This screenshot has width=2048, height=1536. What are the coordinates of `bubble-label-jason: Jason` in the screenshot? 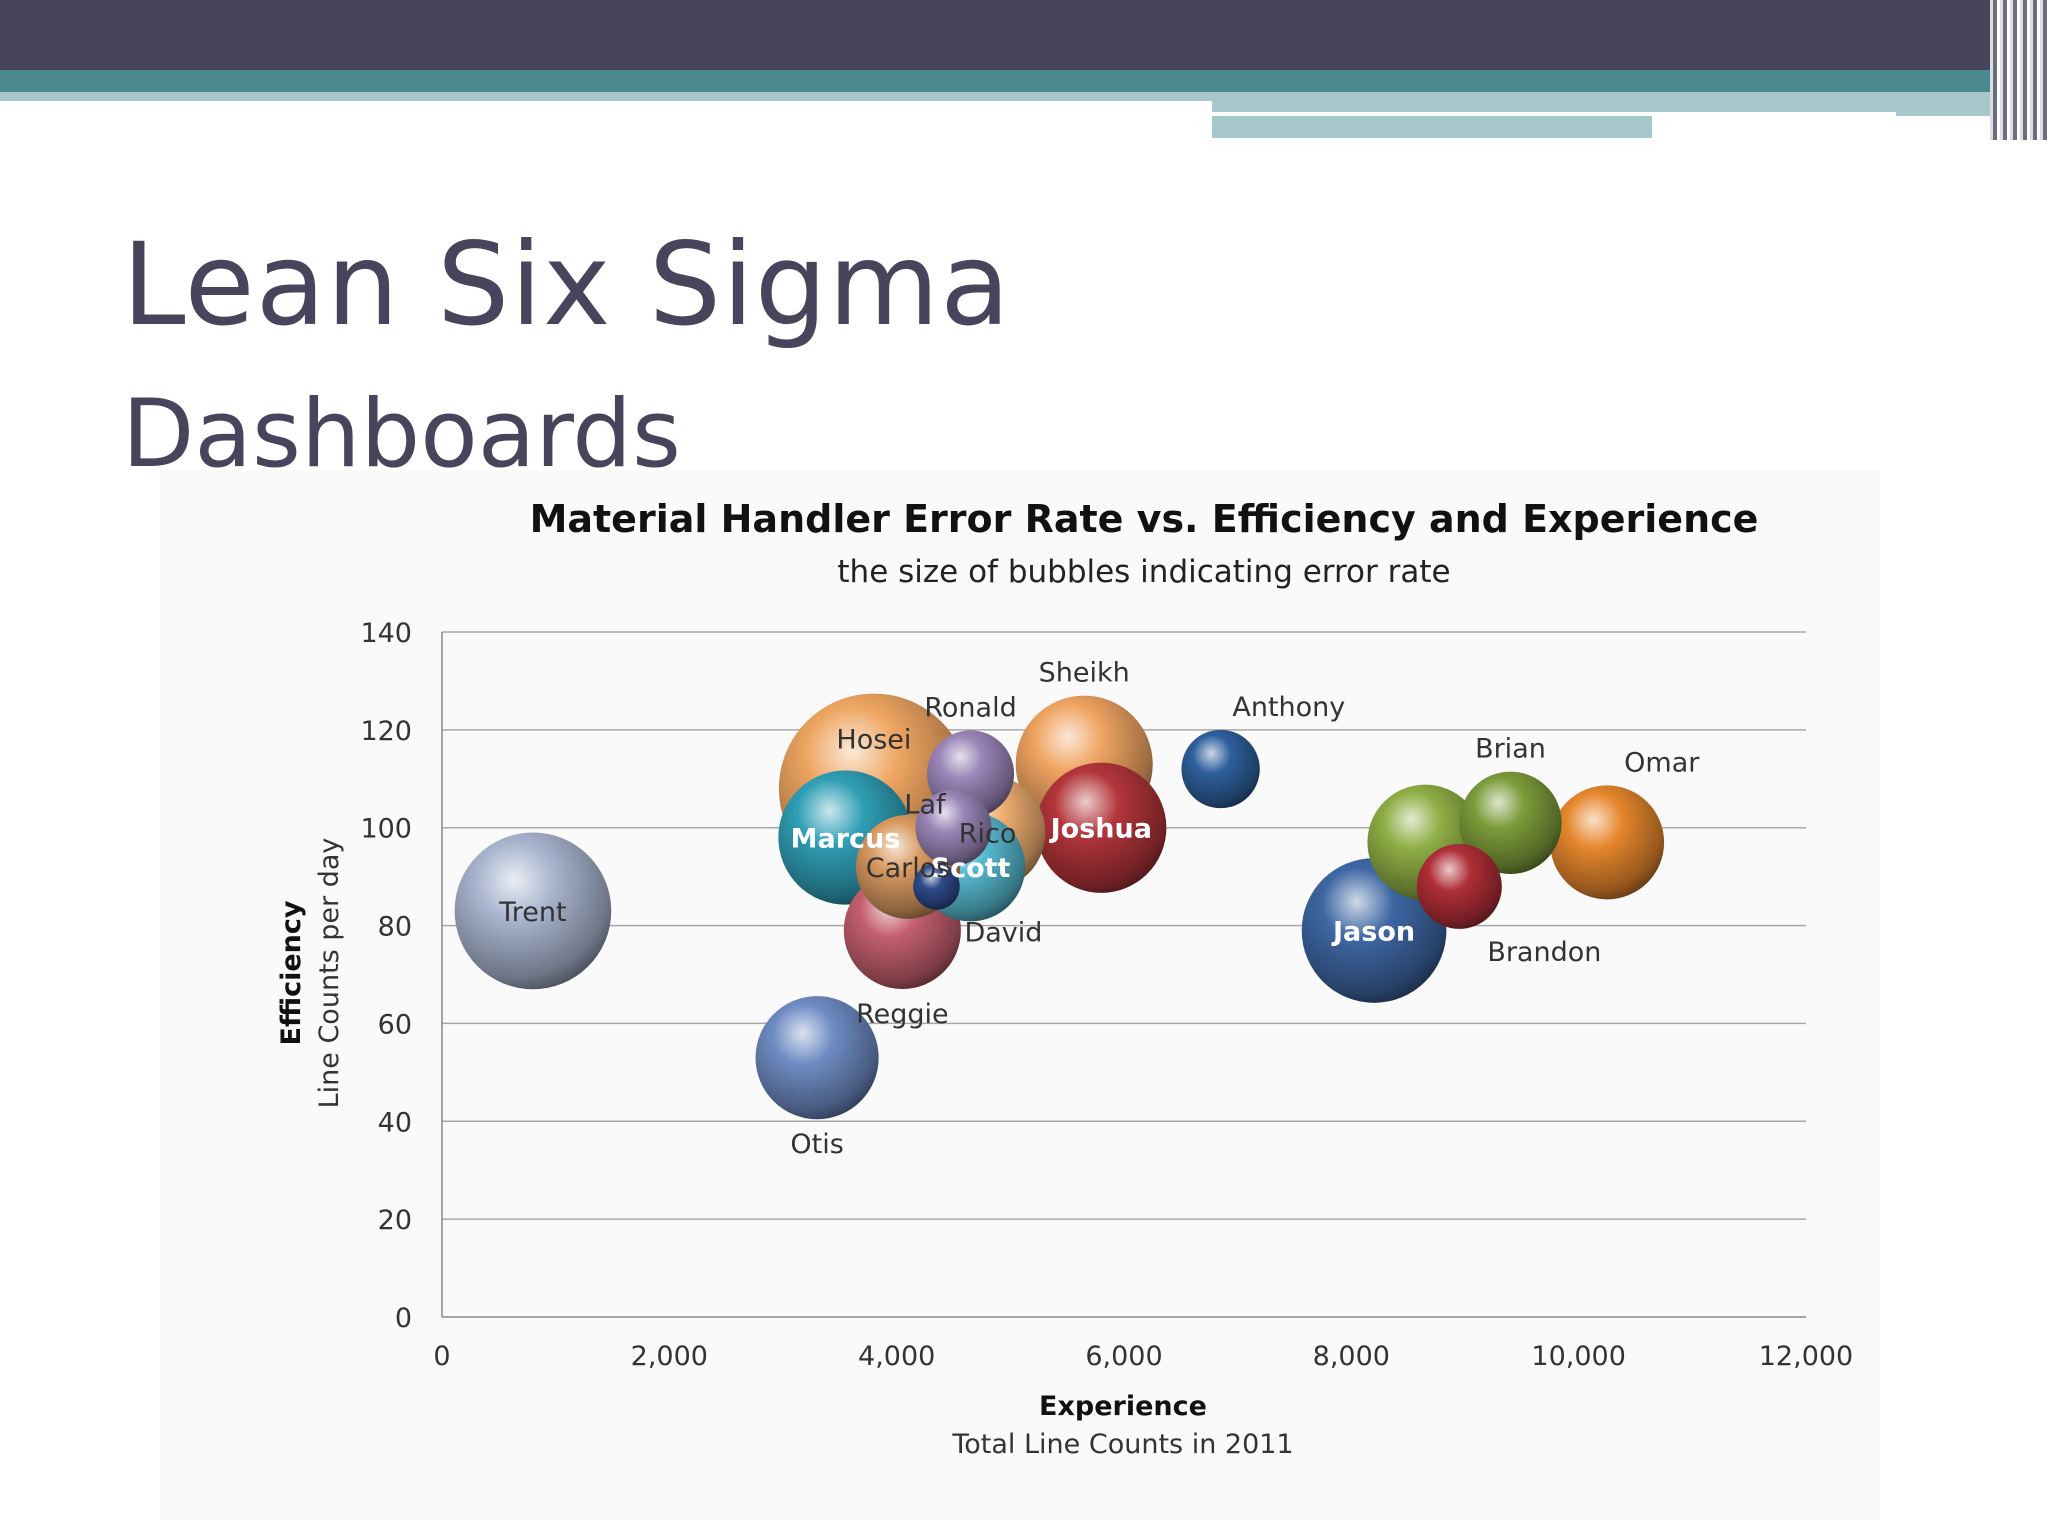 It's located at (1373, 931).